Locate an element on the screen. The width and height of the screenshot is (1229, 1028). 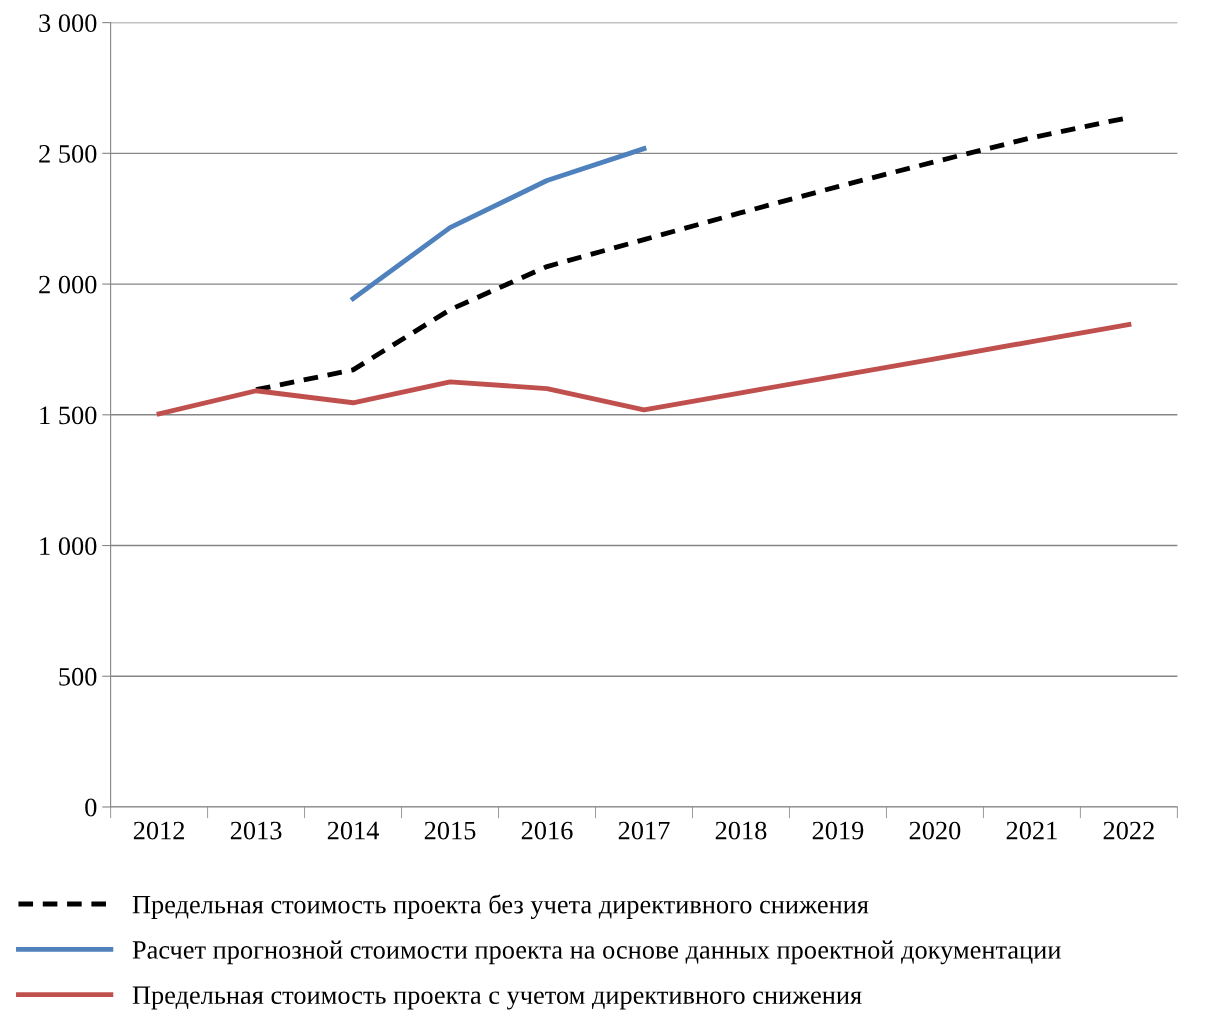
y-tick-label: 2 000 is located at coordinates (68, 284).